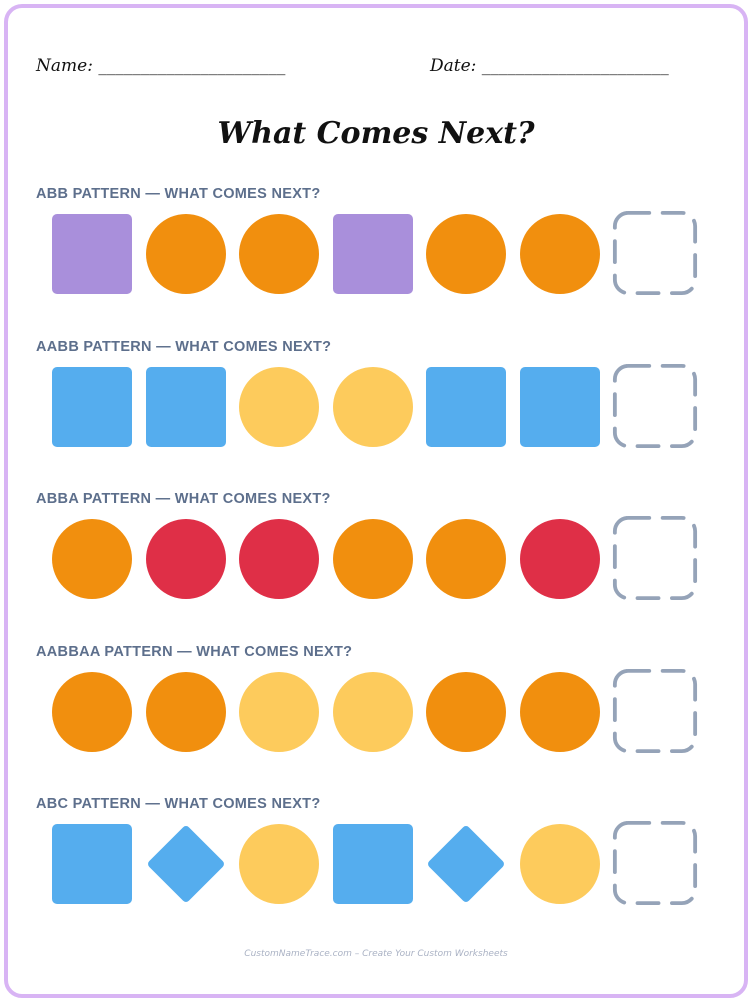 The width and height of the screenshot is (750, 1000). I want to click on pattern-section: ABBA PATTERN — WHAT COMES NEXT?, so click(376, 556).